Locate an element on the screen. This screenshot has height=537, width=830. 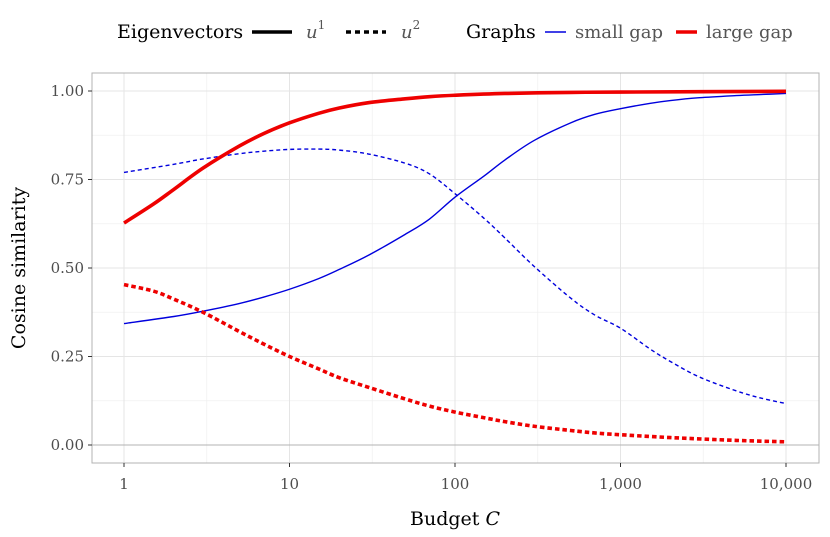
x-tick-label: 1,000 is located at coordinates (620, 484).